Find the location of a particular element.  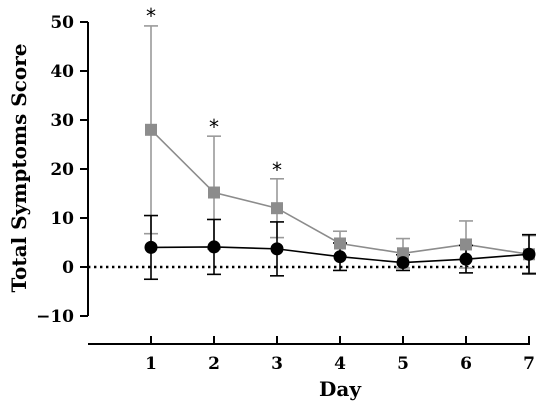

y-ticks: −10 0 10 20 30 40 50 is located at coordinates (62, 170).